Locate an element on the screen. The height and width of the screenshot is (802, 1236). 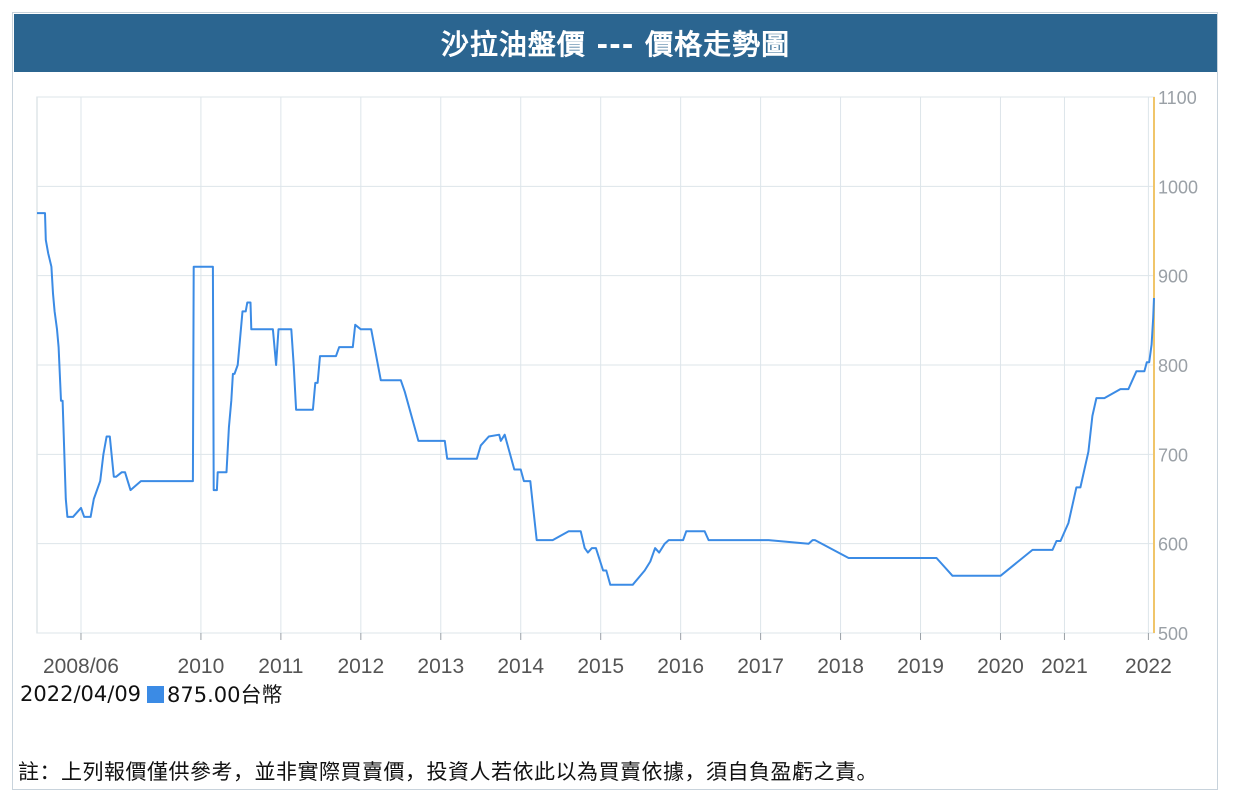
x-tick-label: 2017 is located at coordinates (760, 666).